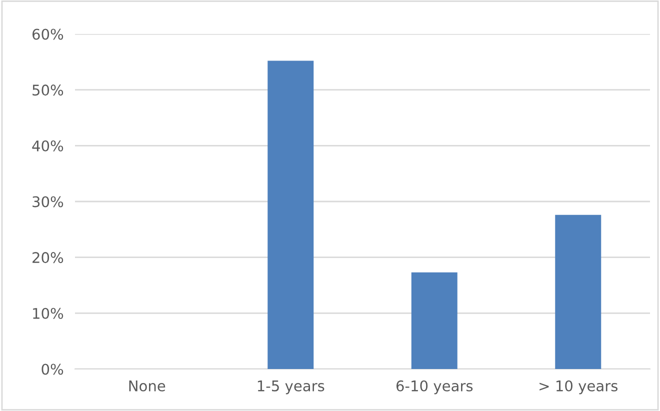  What do you see at coordinates (48, 146) in the screenshot?
I see `y-tick-label: 40%` at bounding box center [48, 146].